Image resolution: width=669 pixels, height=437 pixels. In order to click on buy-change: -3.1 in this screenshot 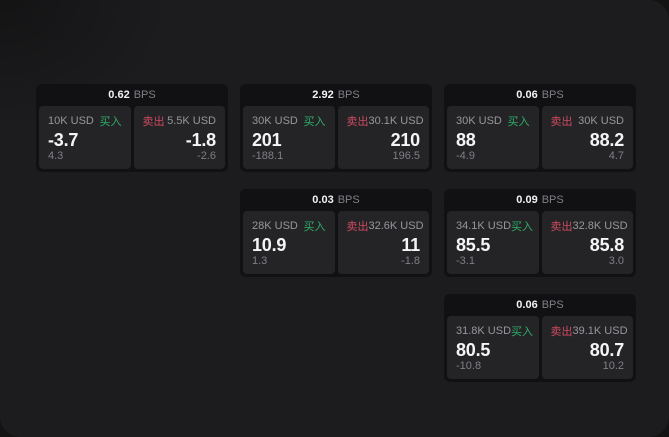, I will do `click(465, 261)`.